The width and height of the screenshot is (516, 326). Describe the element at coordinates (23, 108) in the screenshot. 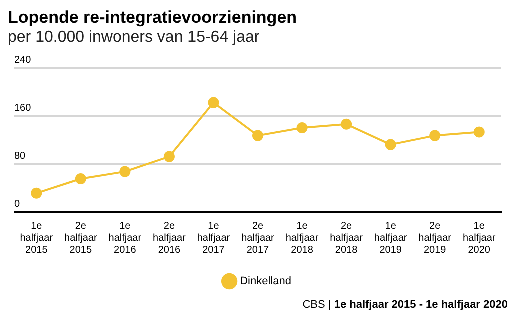

I see `y-tick-label: 160` at that location.